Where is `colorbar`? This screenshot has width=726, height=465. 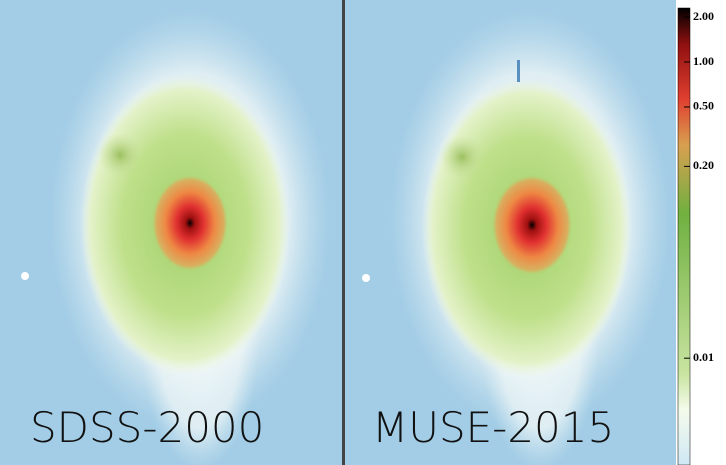 colorbar is located at coordinates (684, 236).